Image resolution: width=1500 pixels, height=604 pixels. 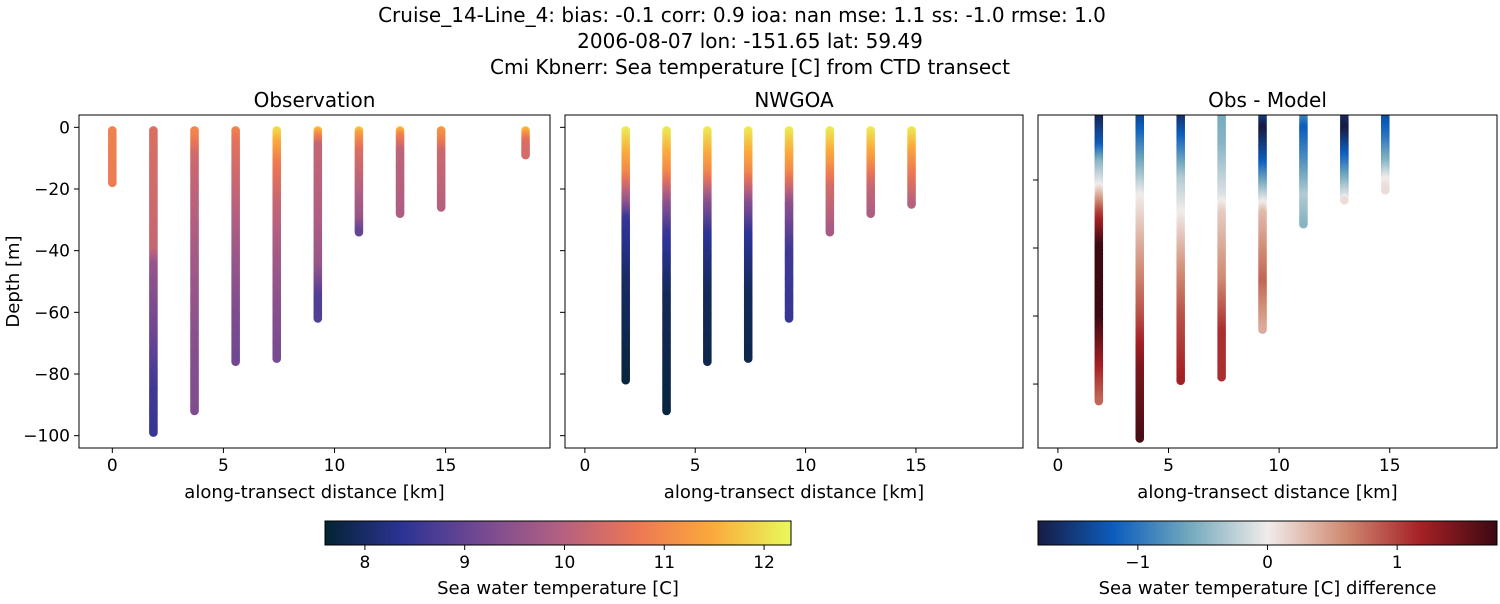 What do you see at coordinates (52, 375) in the screenshot?
I see `y-tick-label: −80` at bounding box center [52, 375].